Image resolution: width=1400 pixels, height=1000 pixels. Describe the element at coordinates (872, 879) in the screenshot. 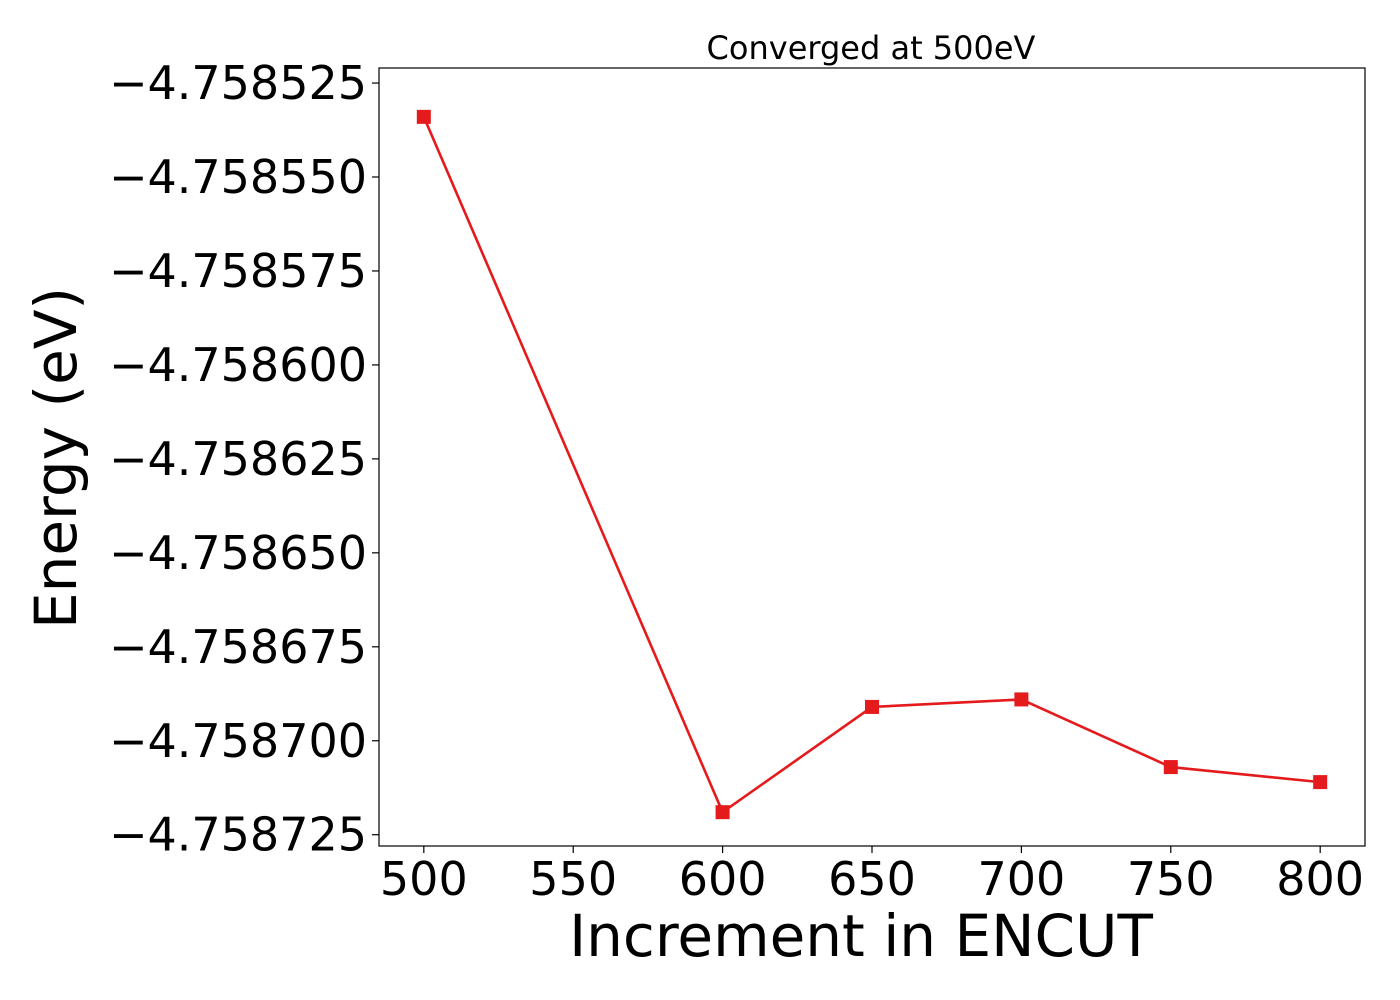

I see `x-tick-label: 650` at that location.